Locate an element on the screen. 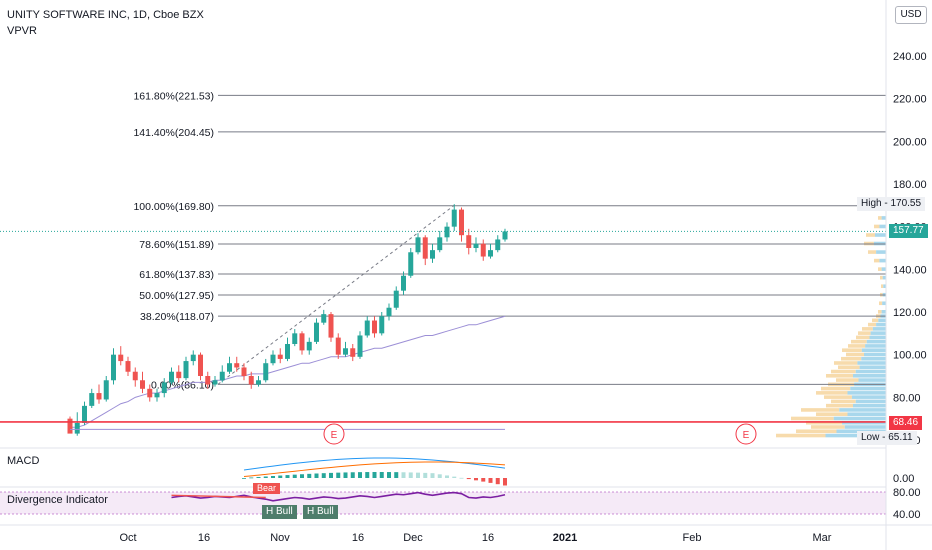  divergence-label: Divergence Indicator is located at coordinates (57, 500).